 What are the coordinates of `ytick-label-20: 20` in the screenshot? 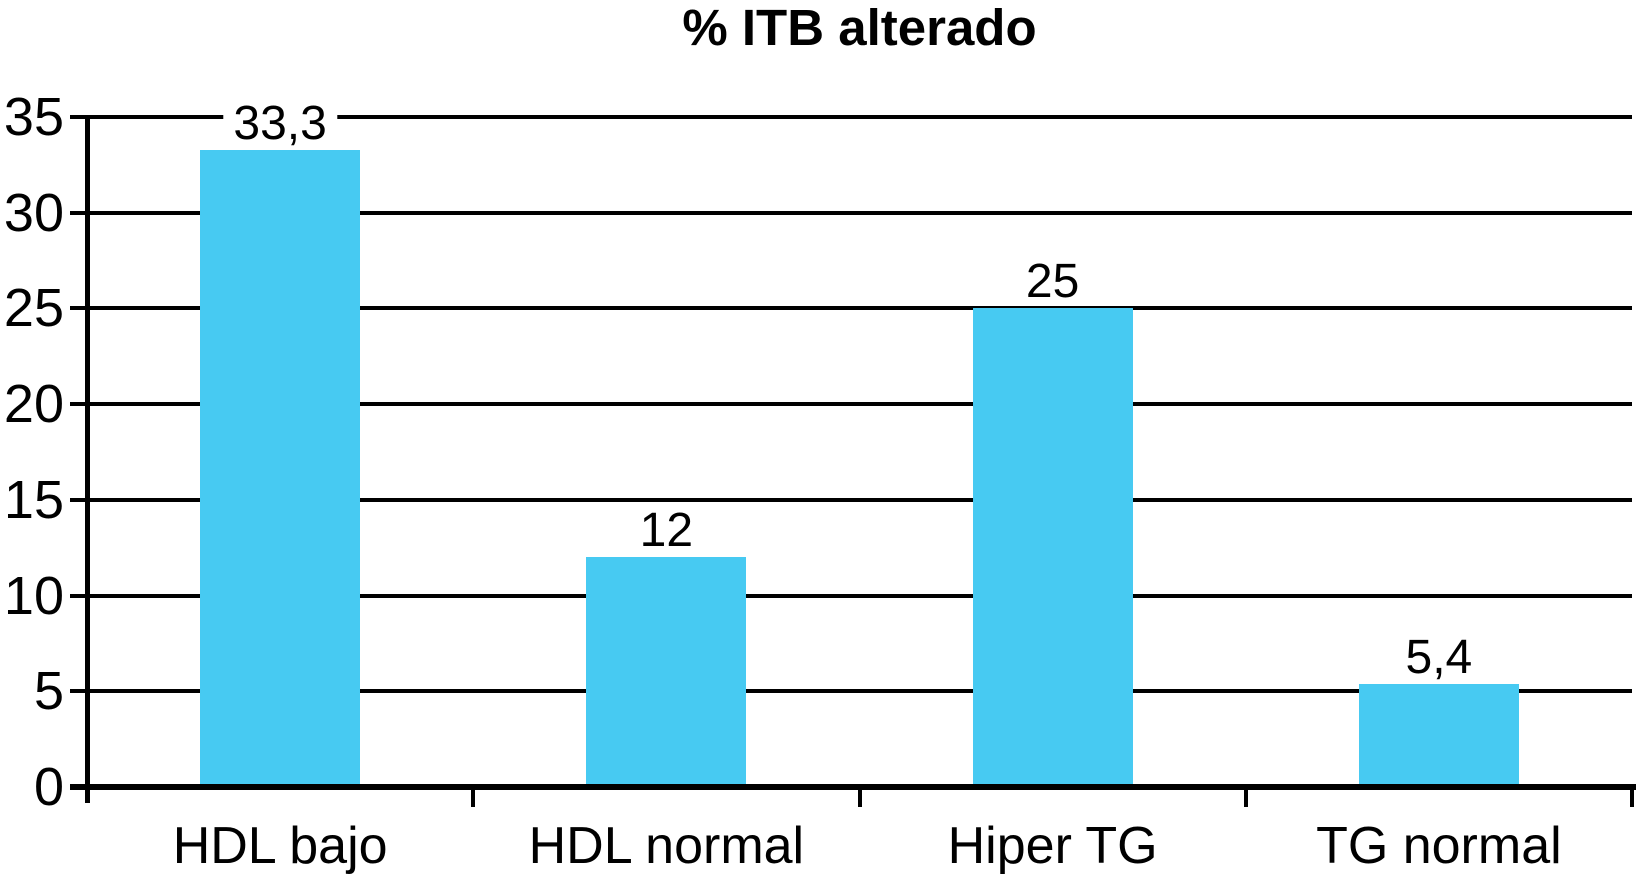 It's located at (33, 404).